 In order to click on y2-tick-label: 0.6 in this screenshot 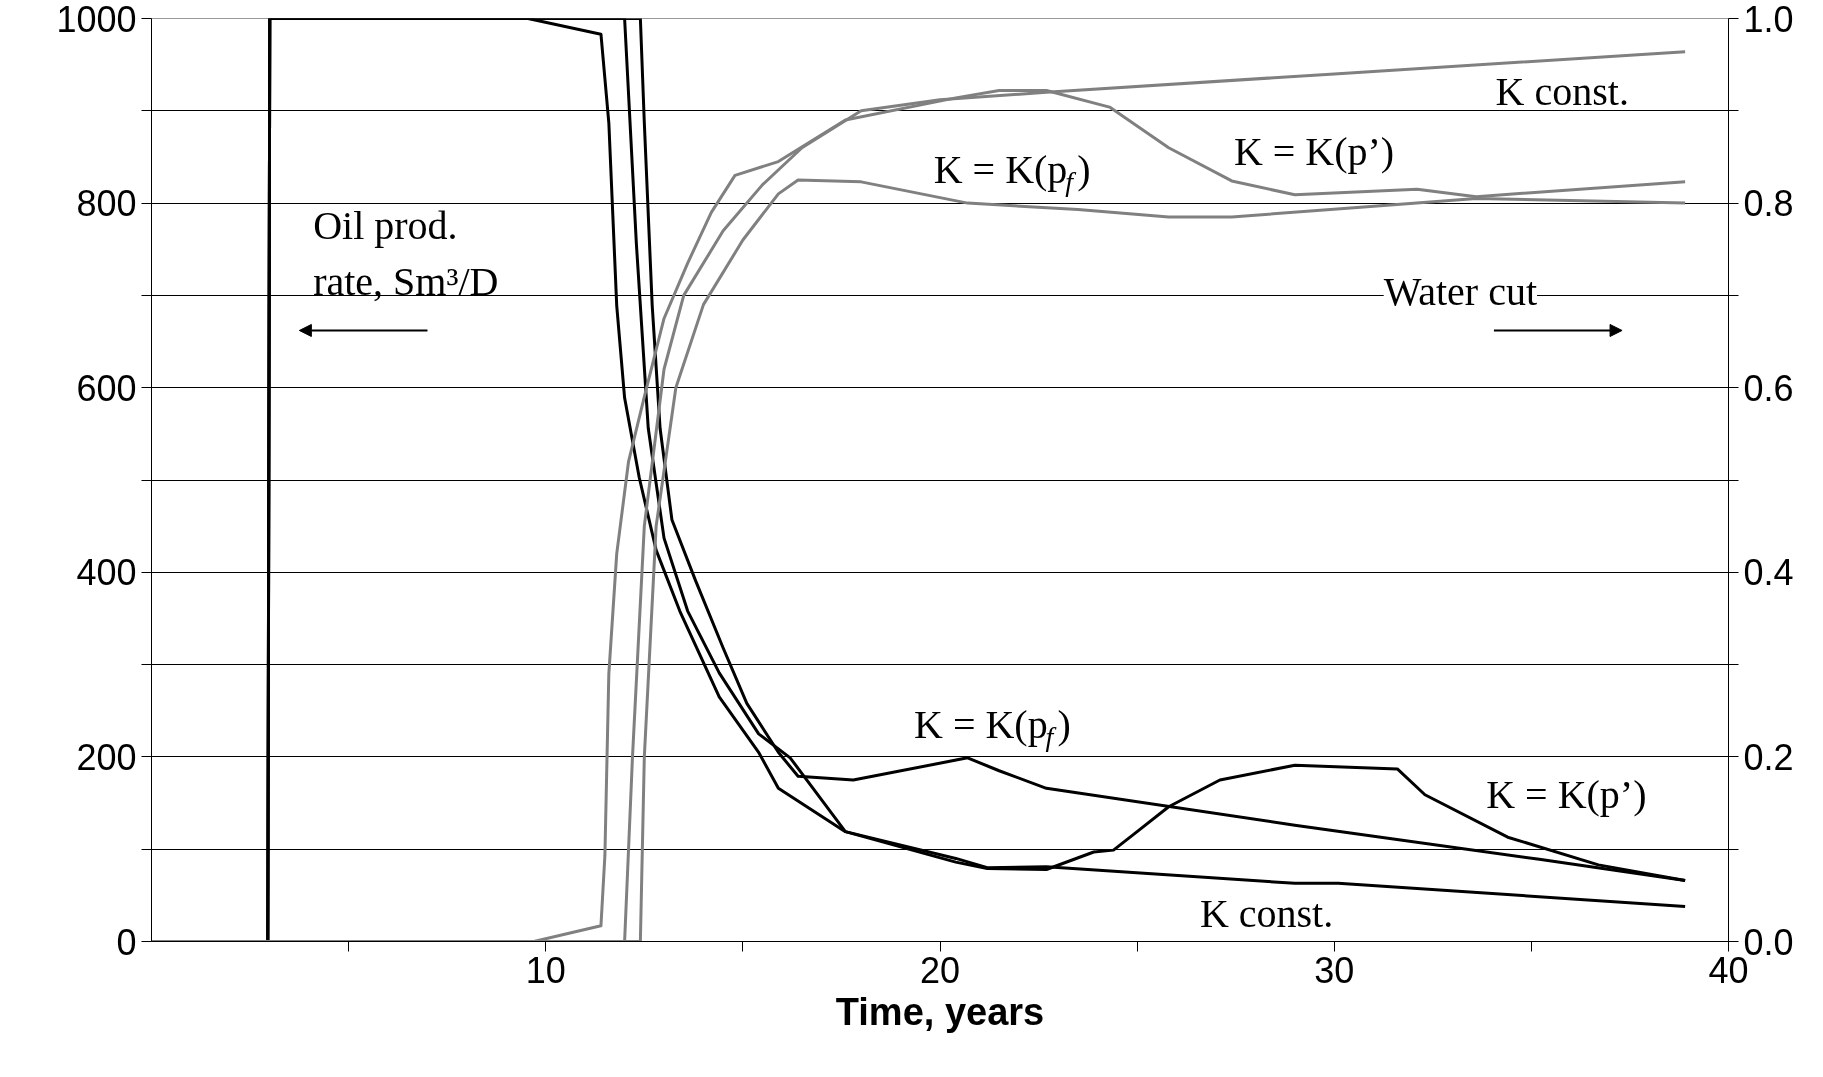, I will do `click(1768, 388)`.